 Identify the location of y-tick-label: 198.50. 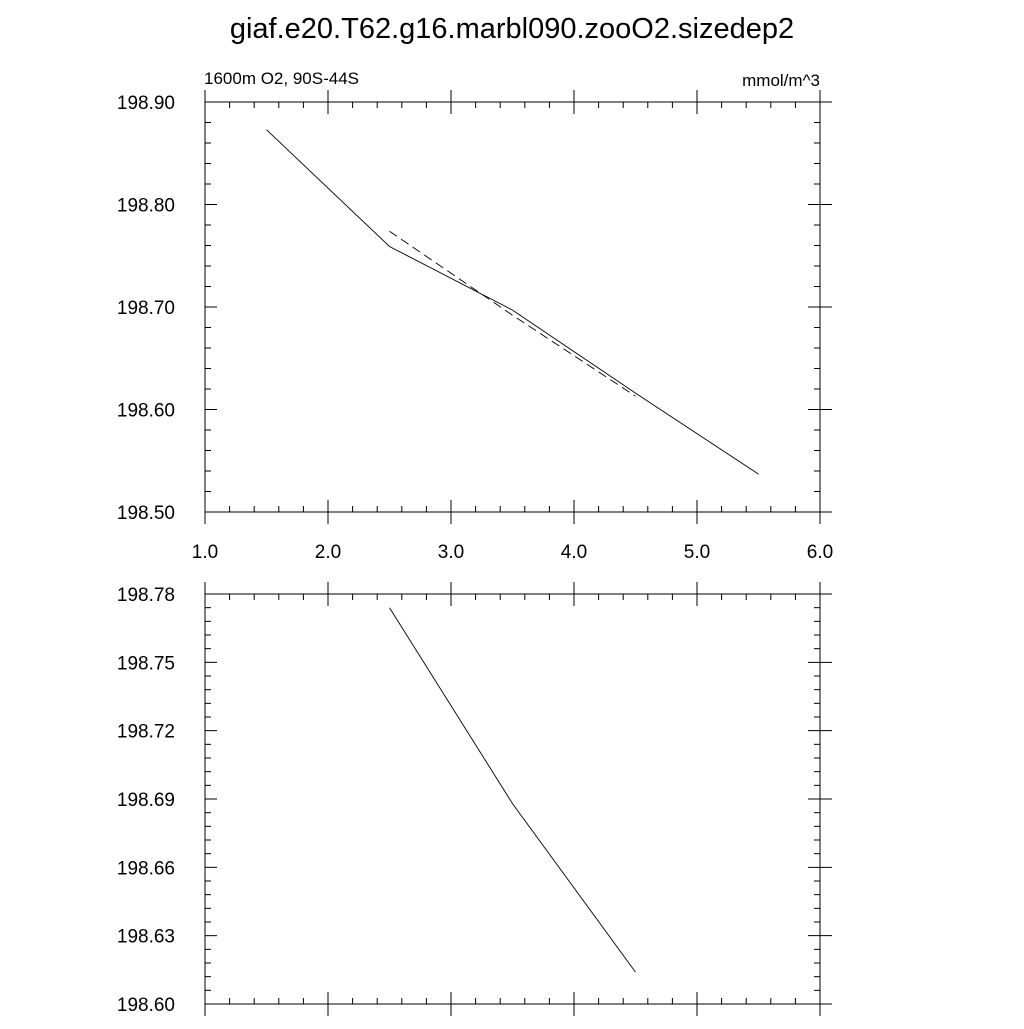
(146, 513).